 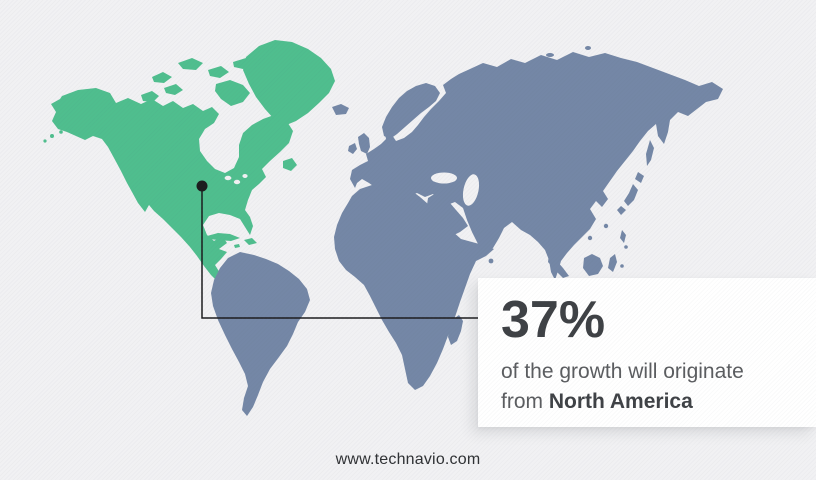 I want to click on location-marker-dot, so click(x=202, y=186).